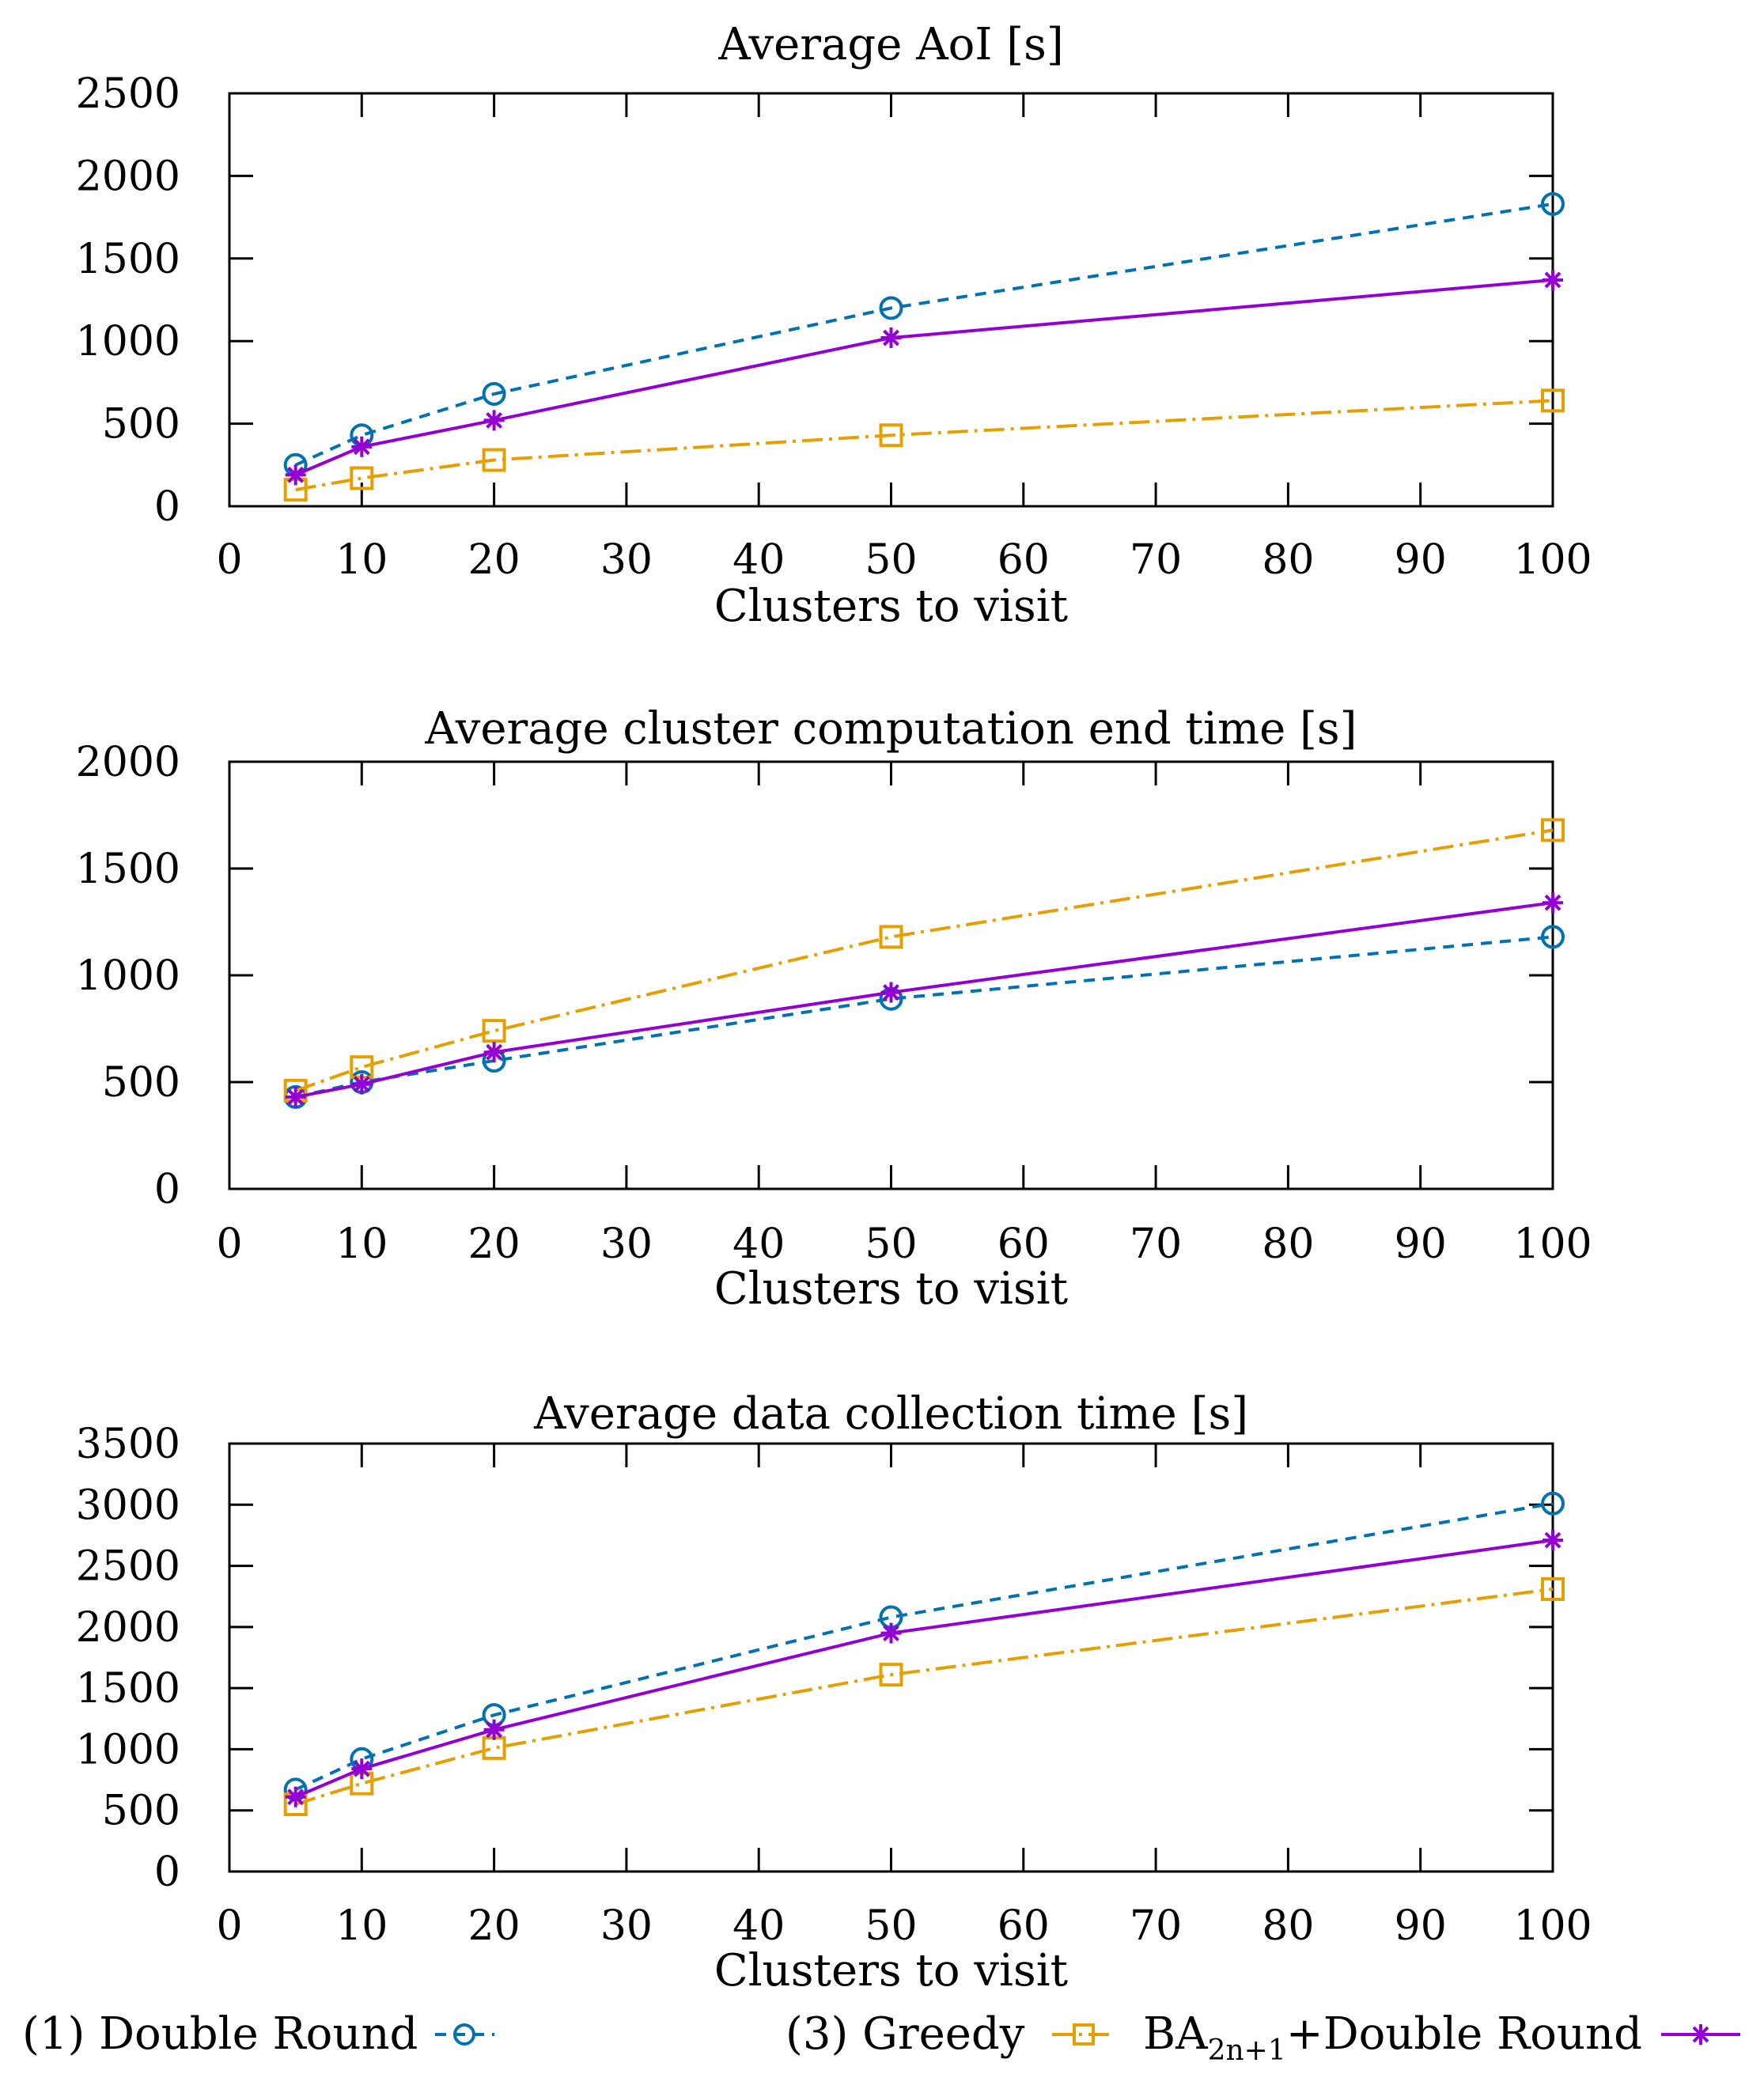 The image size is (1764, 2093). Describe the element at coordinates (1084, 2034) in the screenshot. I see `legend-swatch-greedy` at that location.